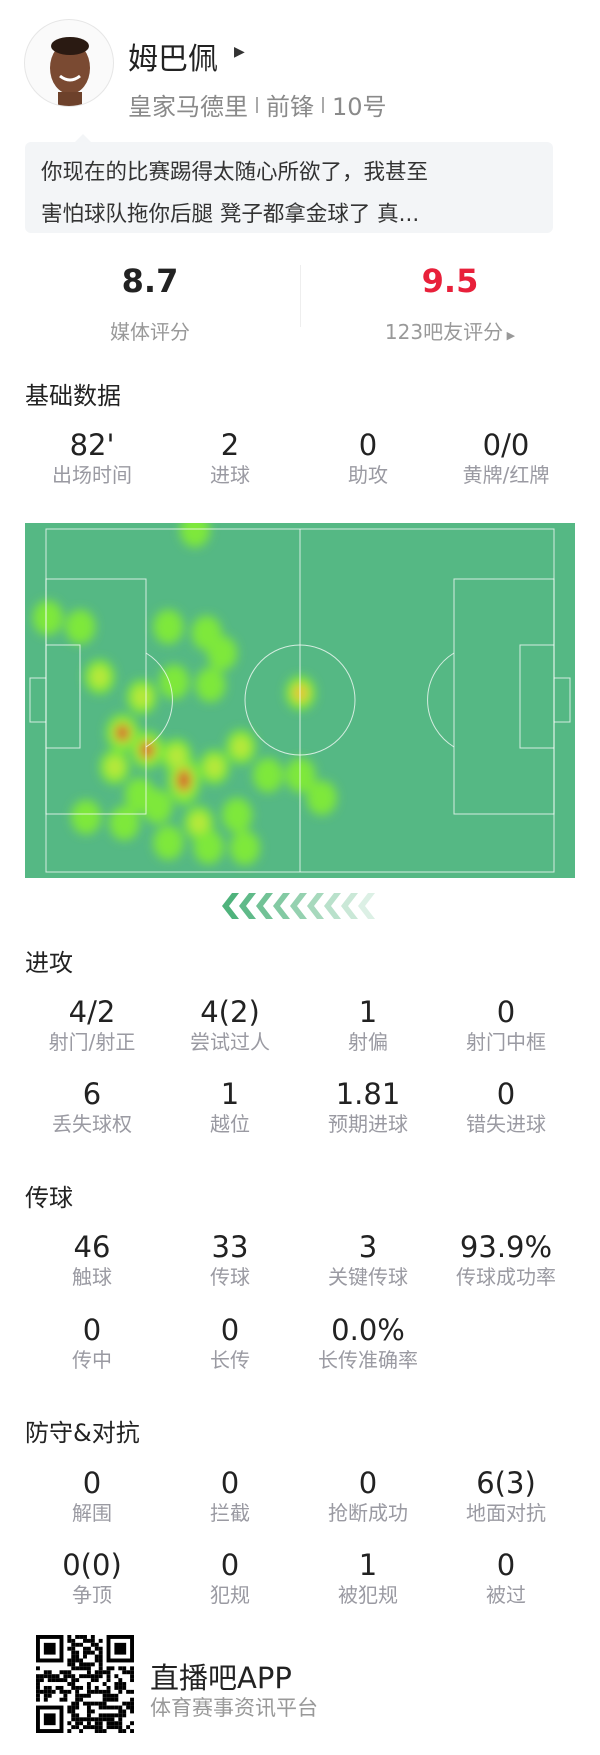 The width and height of the screenshot is (600, 1755). I want to click on comment-line: 你现在的比赛踢得太随心所欲了，我甚至, so click(235, 172).